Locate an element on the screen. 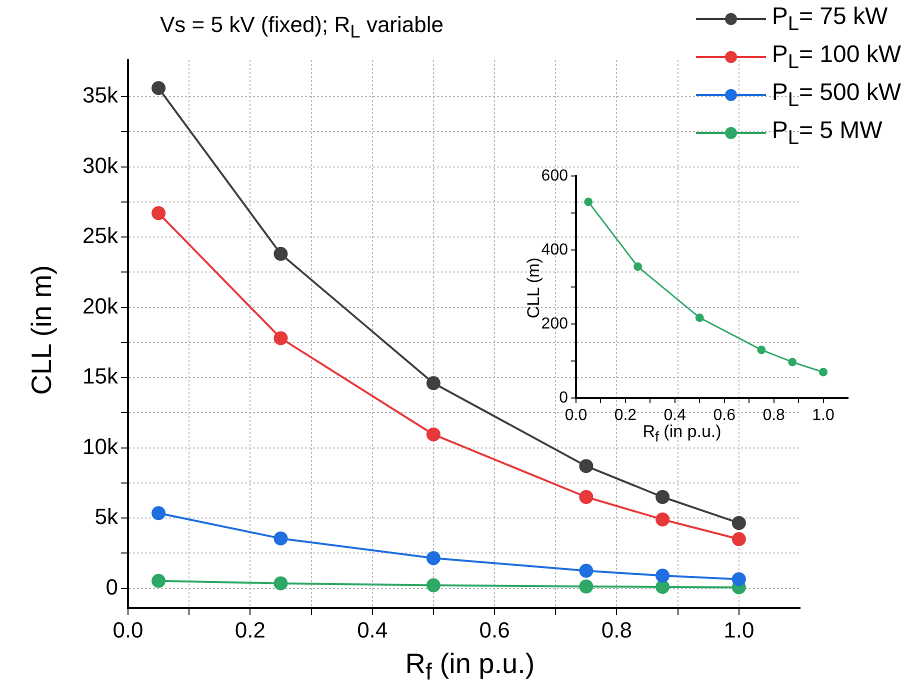 This screenshot has height=698, width=909. y-tick-label: 5k is located at coordinates (106, 517).